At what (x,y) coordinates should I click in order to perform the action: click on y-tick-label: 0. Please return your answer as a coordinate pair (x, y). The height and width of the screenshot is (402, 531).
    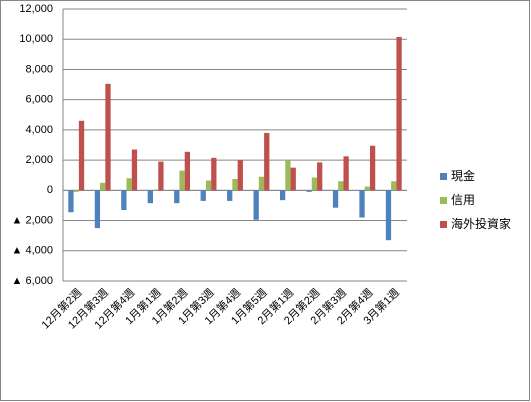
    Looking at the image, I should click on (50, 190).